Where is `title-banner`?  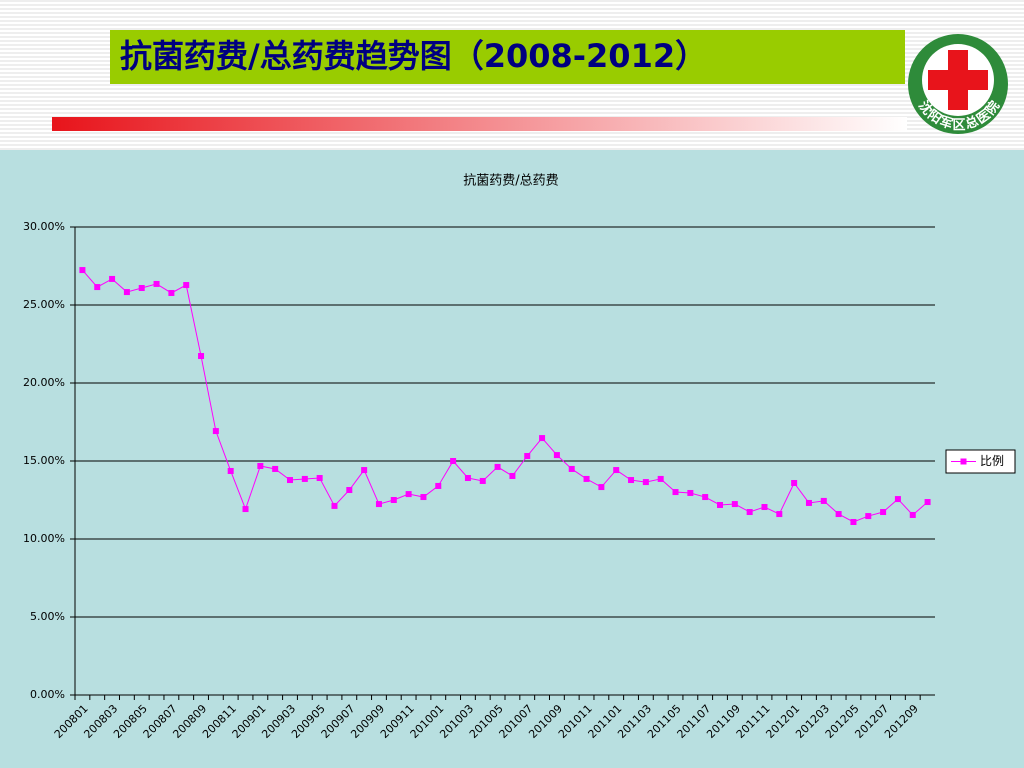 title-banner is located at coordinates (507, 57).